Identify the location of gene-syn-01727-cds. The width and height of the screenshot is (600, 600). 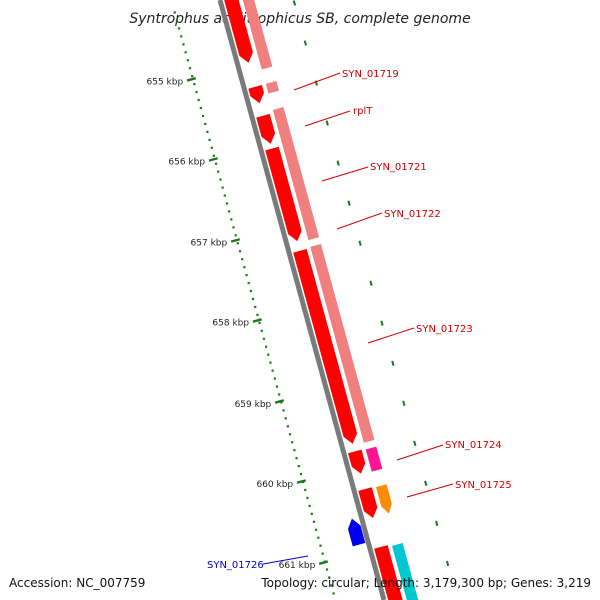
(389, 572).